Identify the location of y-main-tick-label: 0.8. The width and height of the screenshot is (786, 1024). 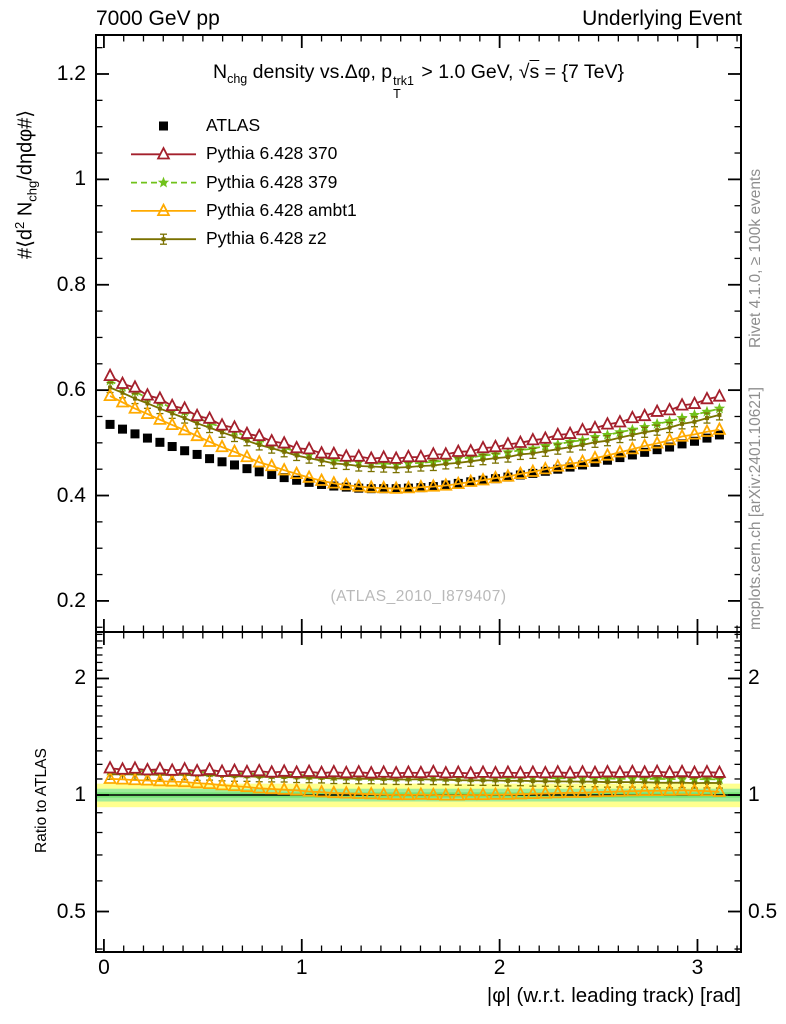
(71, 284).